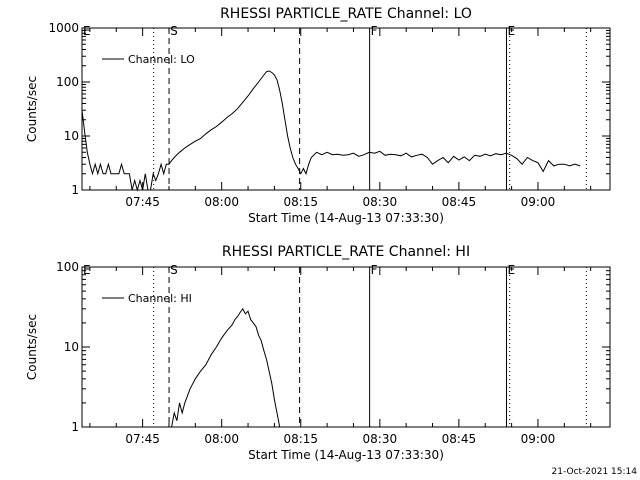 The height and width of the screenshot is (480, 640). I want to click on y-tick-label: 1000, so click(63, 28).